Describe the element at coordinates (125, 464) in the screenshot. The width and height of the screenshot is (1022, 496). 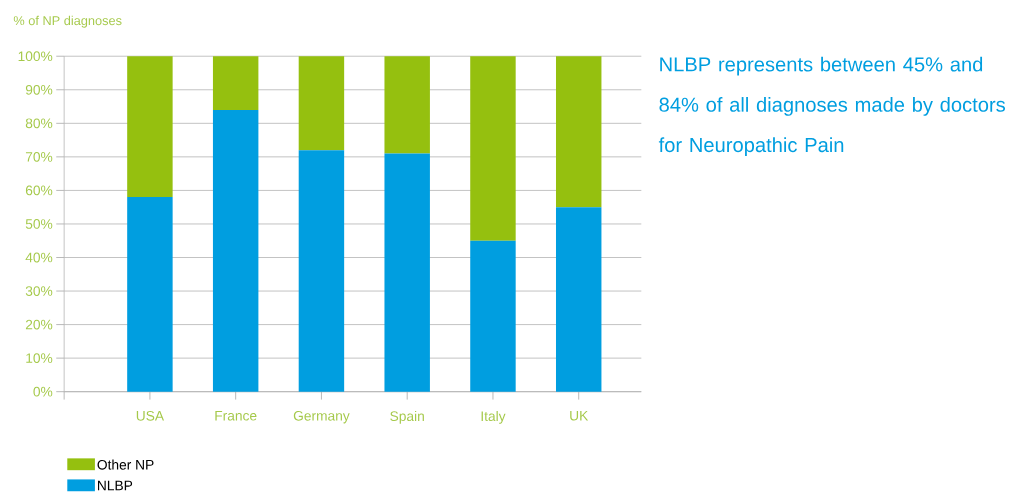
I see `legend-label: Other NP` at that location.